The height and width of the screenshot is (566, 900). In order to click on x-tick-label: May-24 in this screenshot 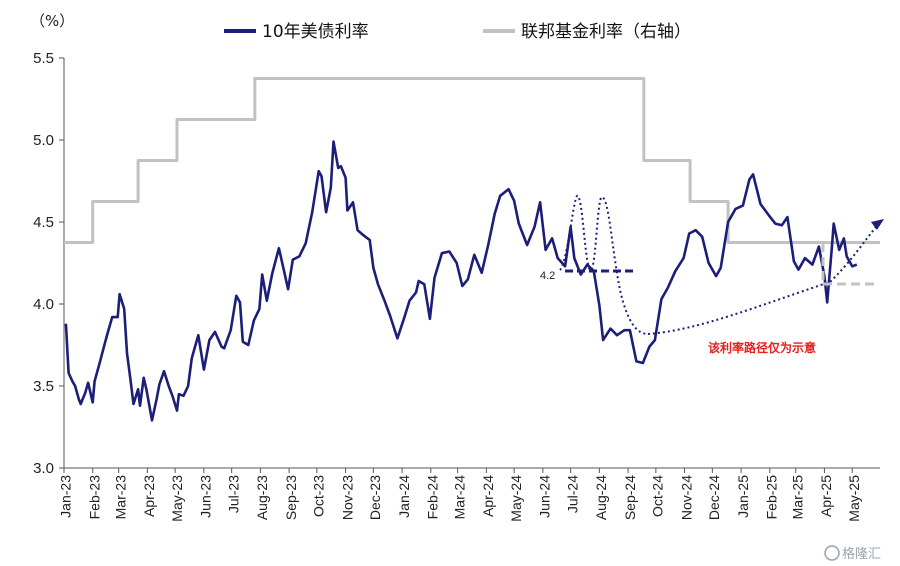, I will do `click(516, 498)`.